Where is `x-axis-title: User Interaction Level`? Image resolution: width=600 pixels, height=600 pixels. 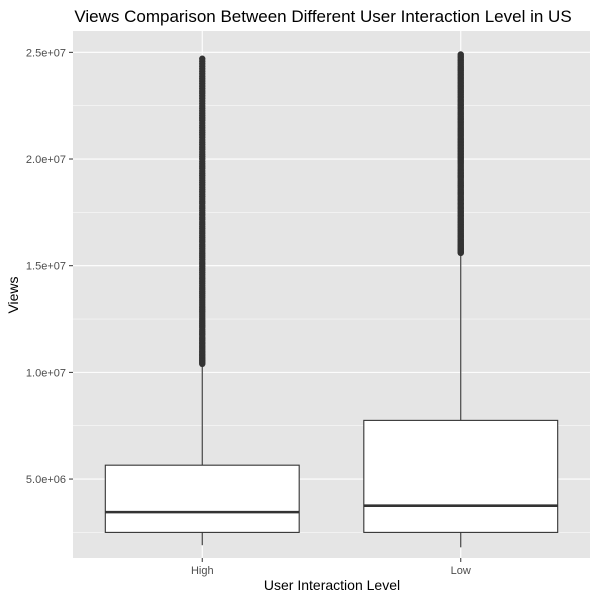
x-axis-title: User Interaction Level is located at coordinates (332, 585).